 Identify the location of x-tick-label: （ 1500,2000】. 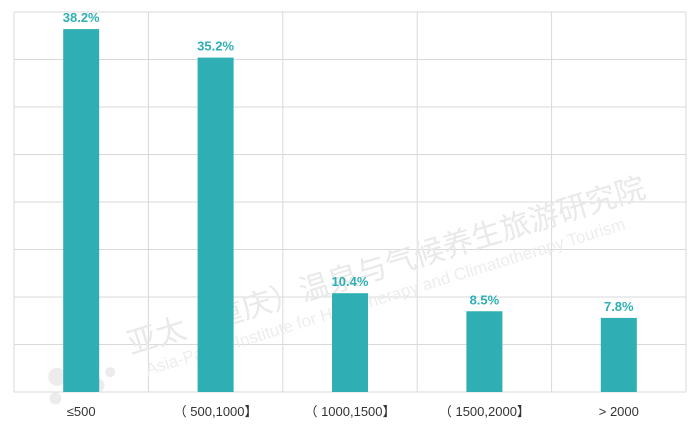
(484, 411).